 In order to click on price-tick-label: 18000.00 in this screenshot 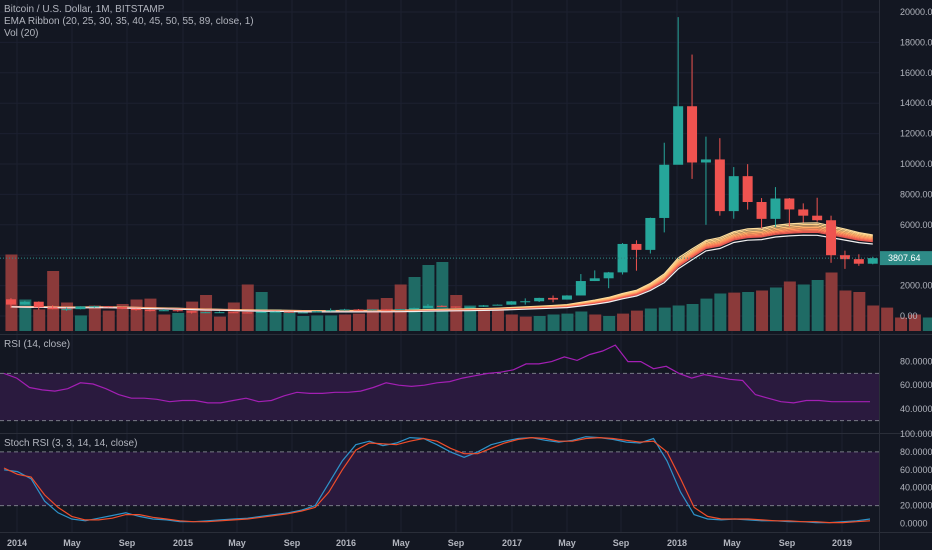, I will do `click(916, 42)`.